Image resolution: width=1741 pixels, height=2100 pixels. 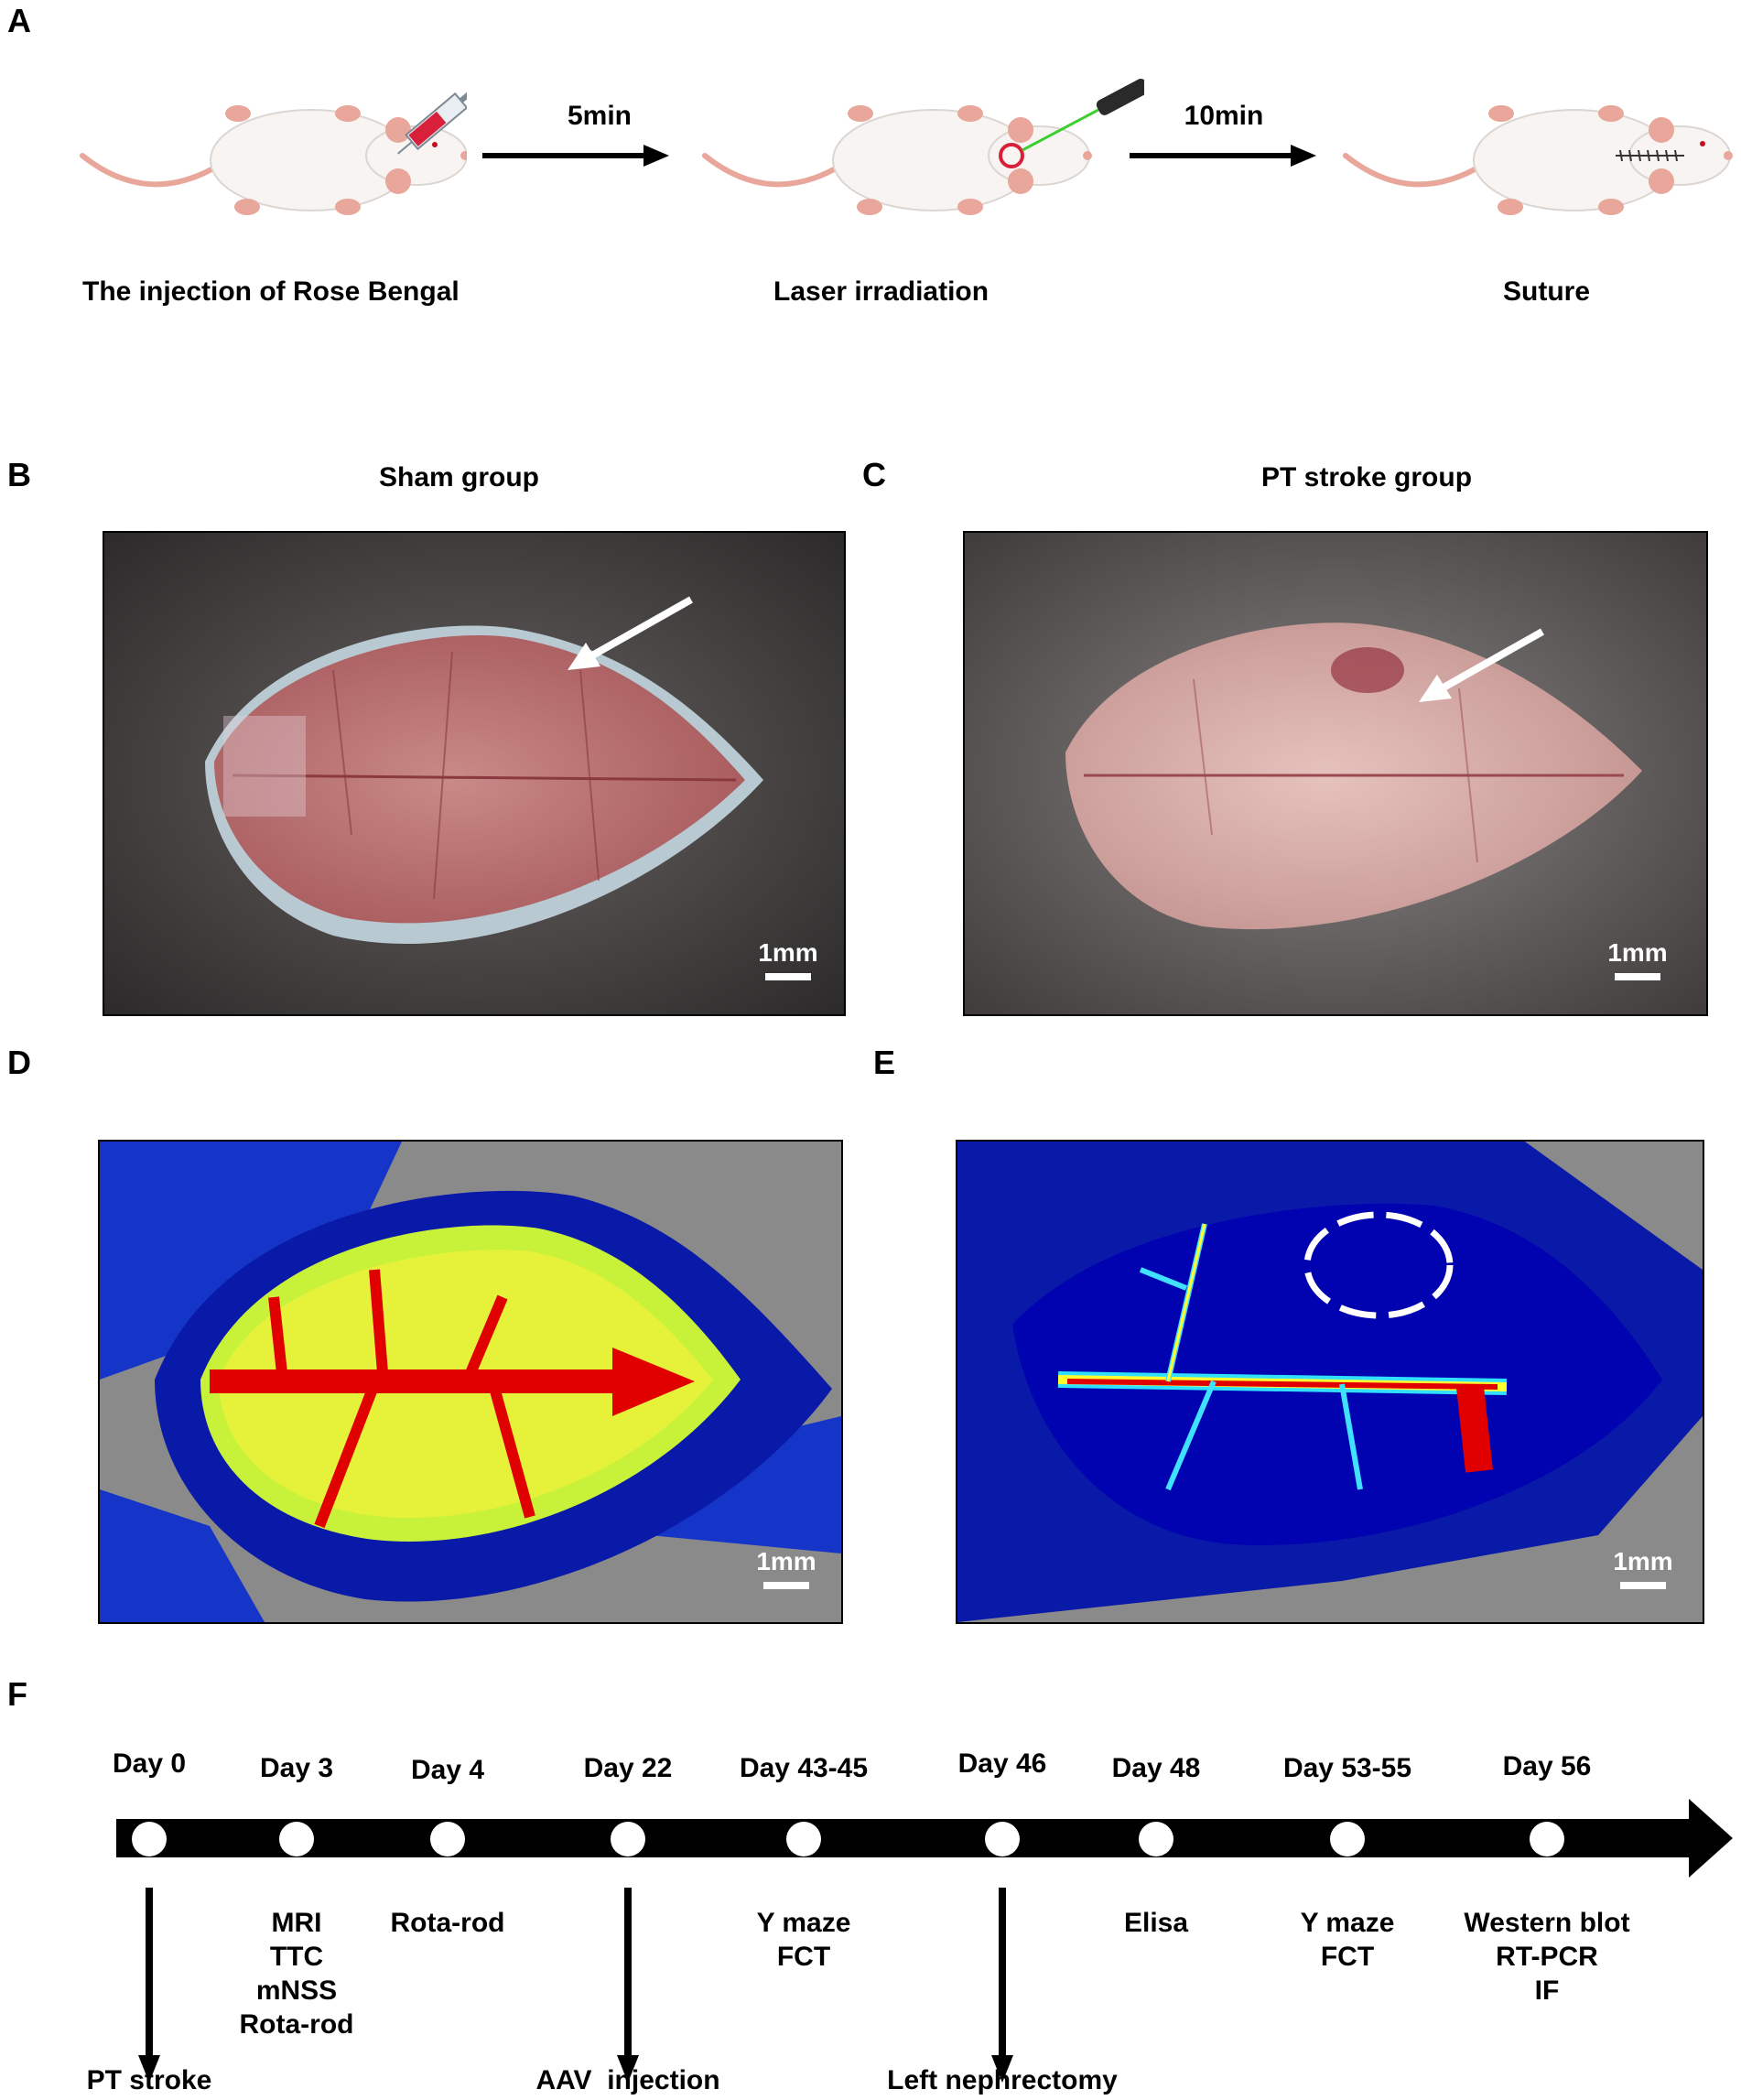 I want to click on panel-label-b: B, so click(x=19, y=475).